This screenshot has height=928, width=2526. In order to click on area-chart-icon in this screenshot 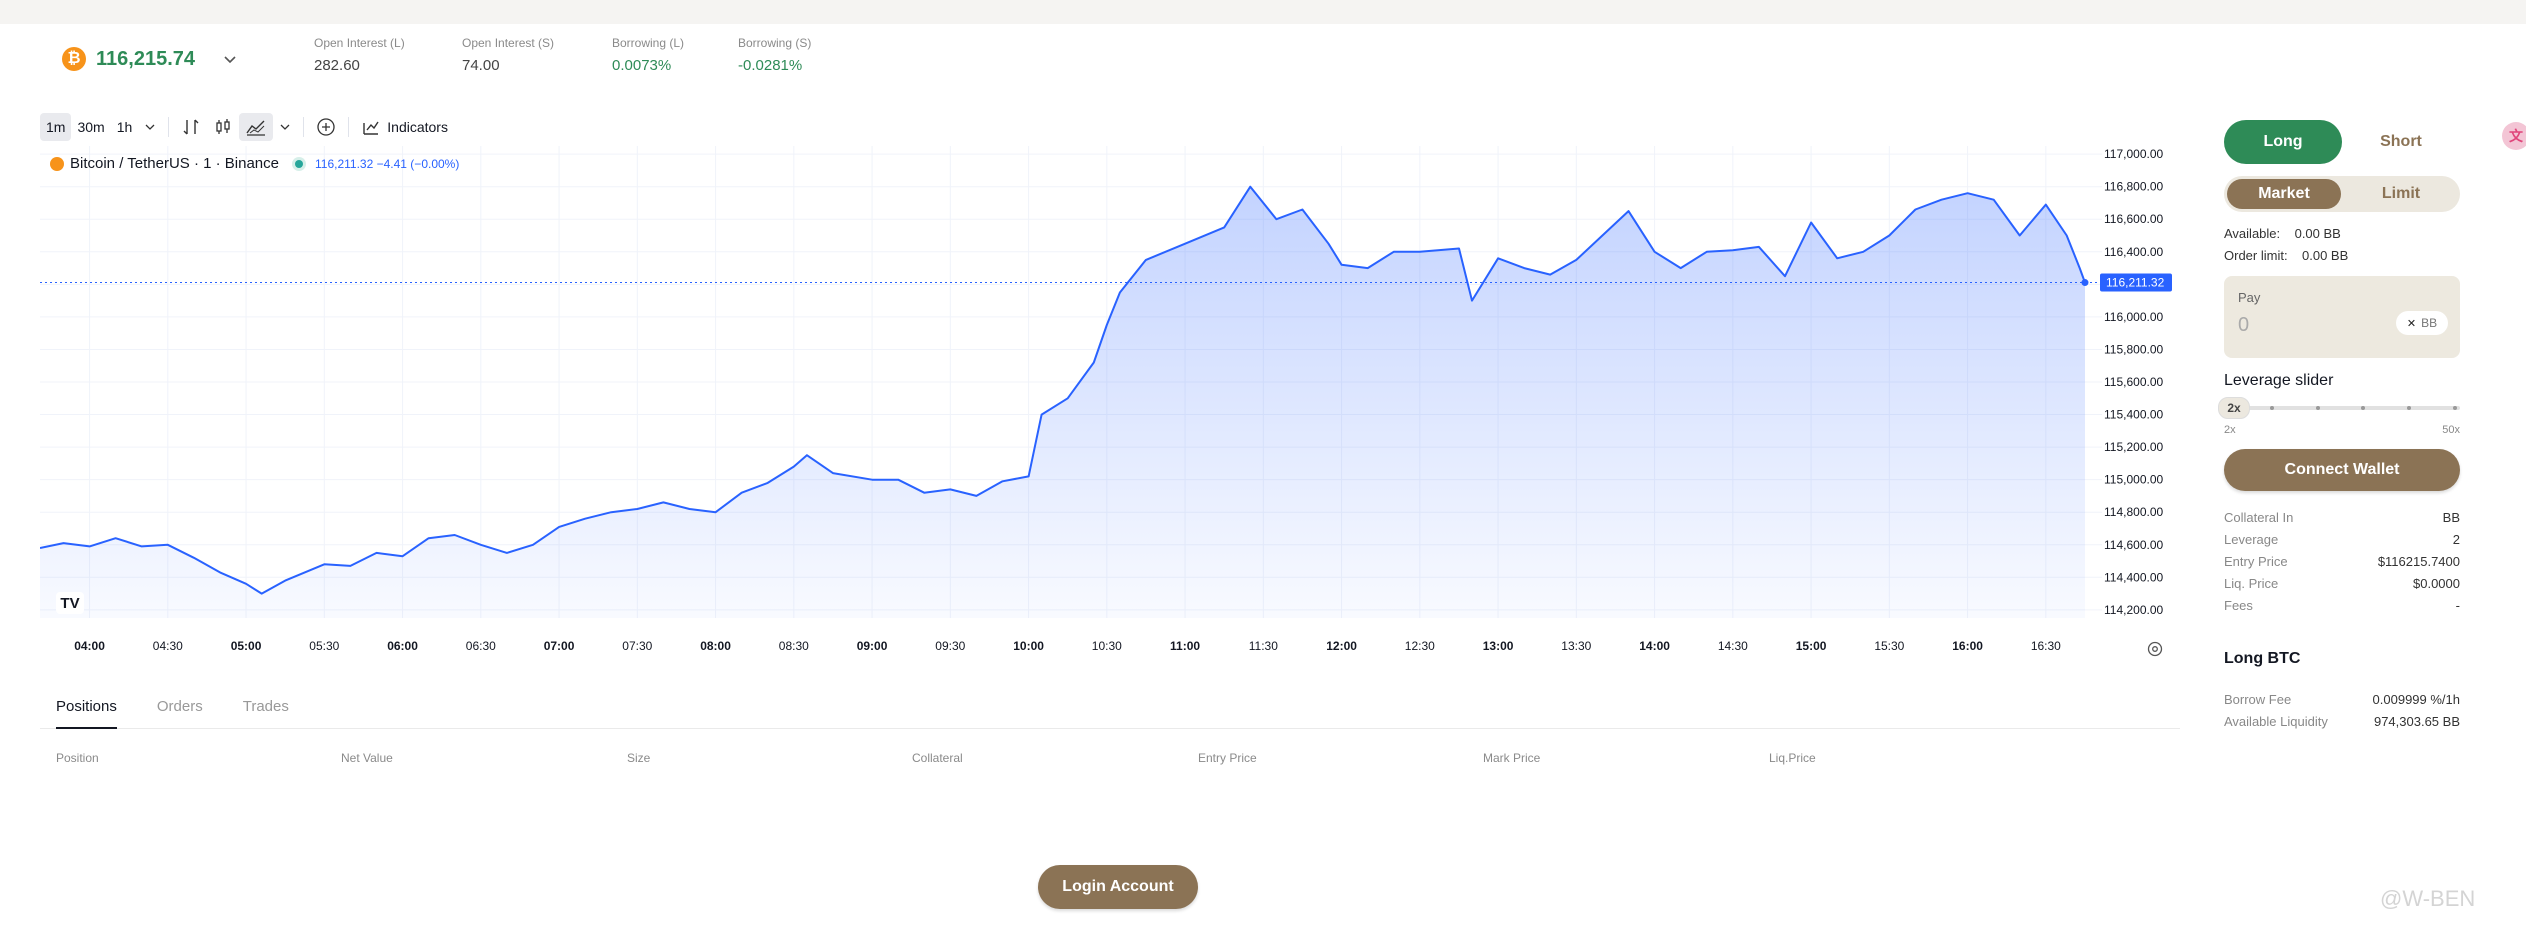, I will do `click(256, 127)`.